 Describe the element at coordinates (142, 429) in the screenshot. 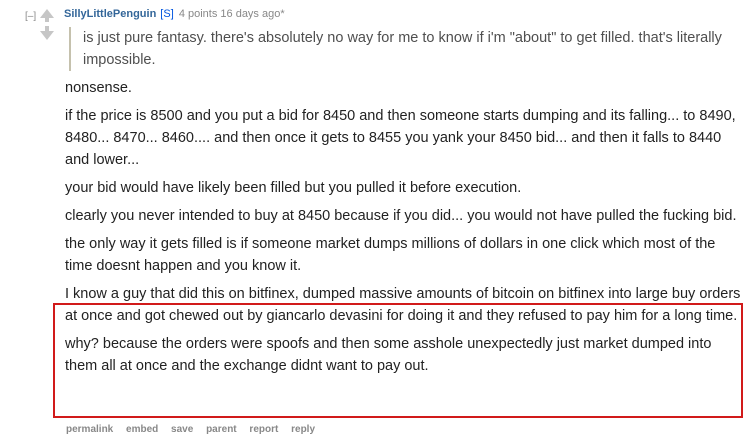

I see `embed-button: embed` at that location.